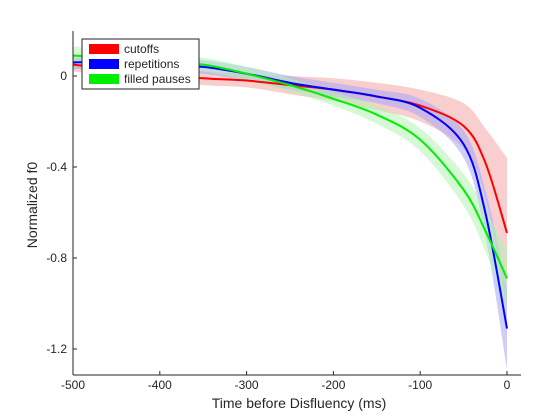  I want to click on x-tick-label: -400, so click(160, 385).